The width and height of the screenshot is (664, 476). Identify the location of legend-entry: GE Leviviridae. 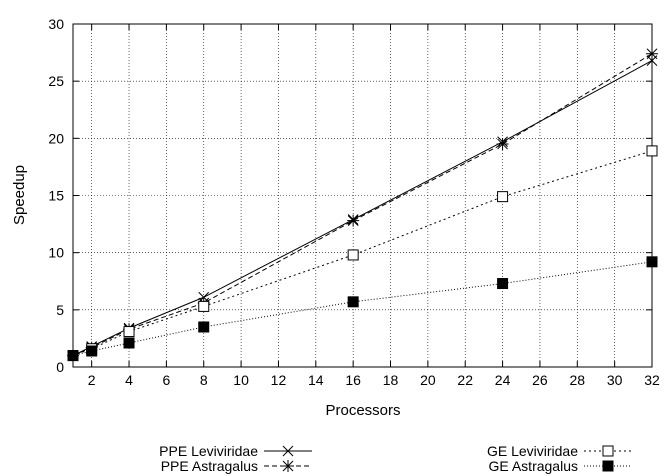
(559, 451).